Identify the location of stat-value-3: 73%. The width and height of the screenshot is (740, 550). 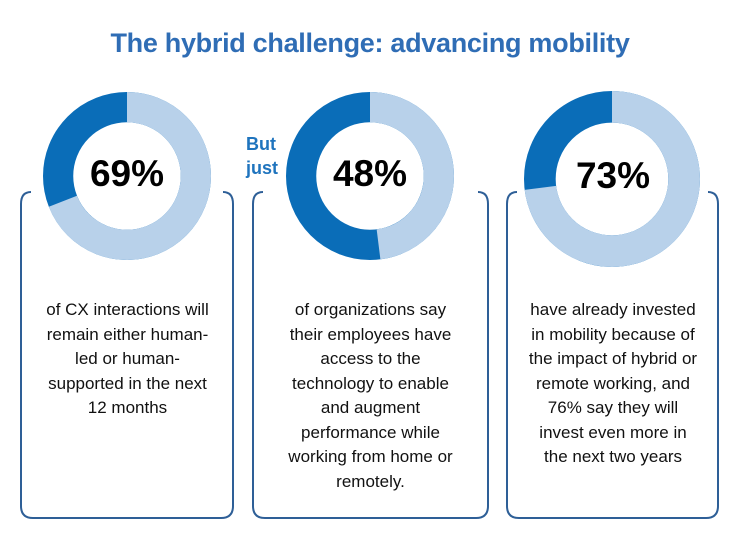
(613, 175).